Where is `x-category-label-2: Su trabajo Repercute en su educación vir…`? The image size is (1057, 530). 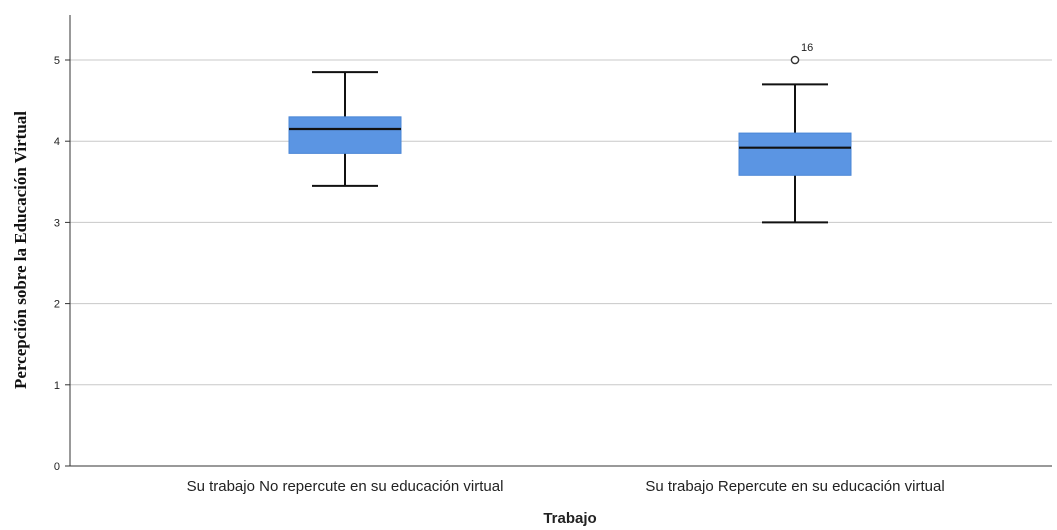
x-category-label-2: Su trabajo Repercute en su educación vir… is located at coordinates (794, 486).